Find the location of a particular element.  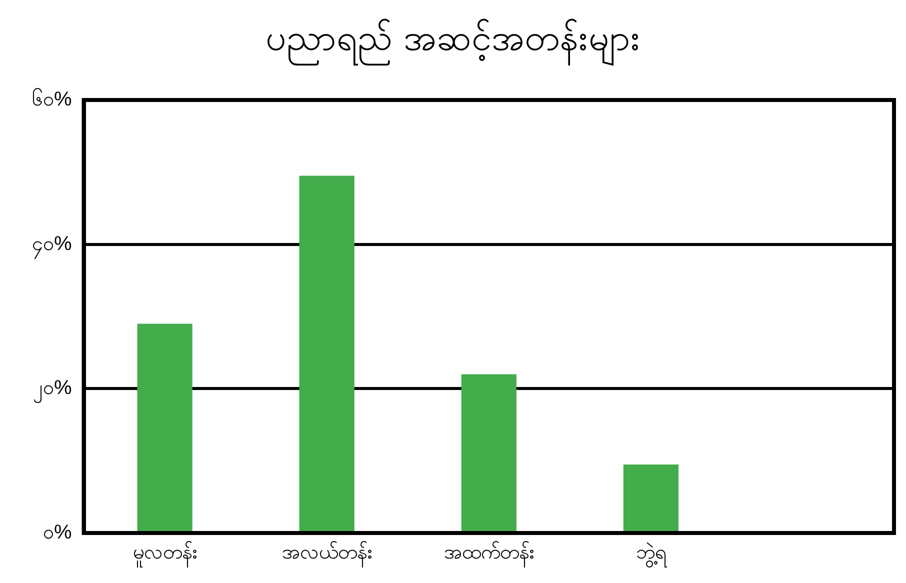

x-tick-label: အလယ်တန်း is located at coordinates (327, 554).